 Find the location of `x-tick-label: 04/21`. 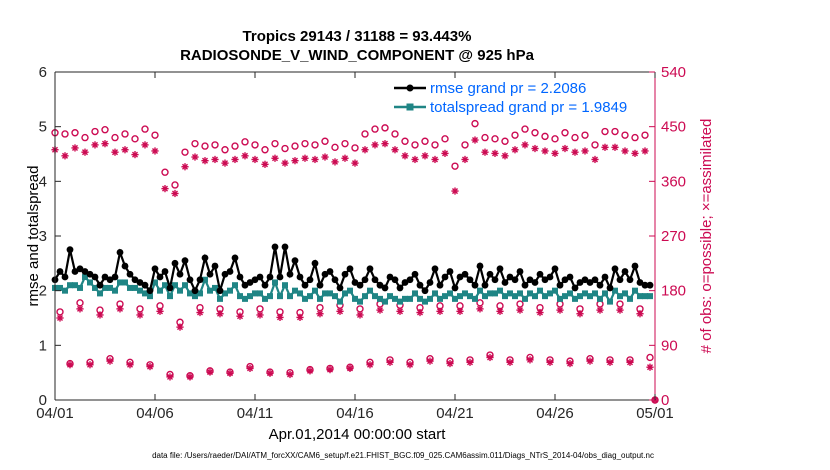

x-tick-label: 04/21 is located at coordinates (455, 413).